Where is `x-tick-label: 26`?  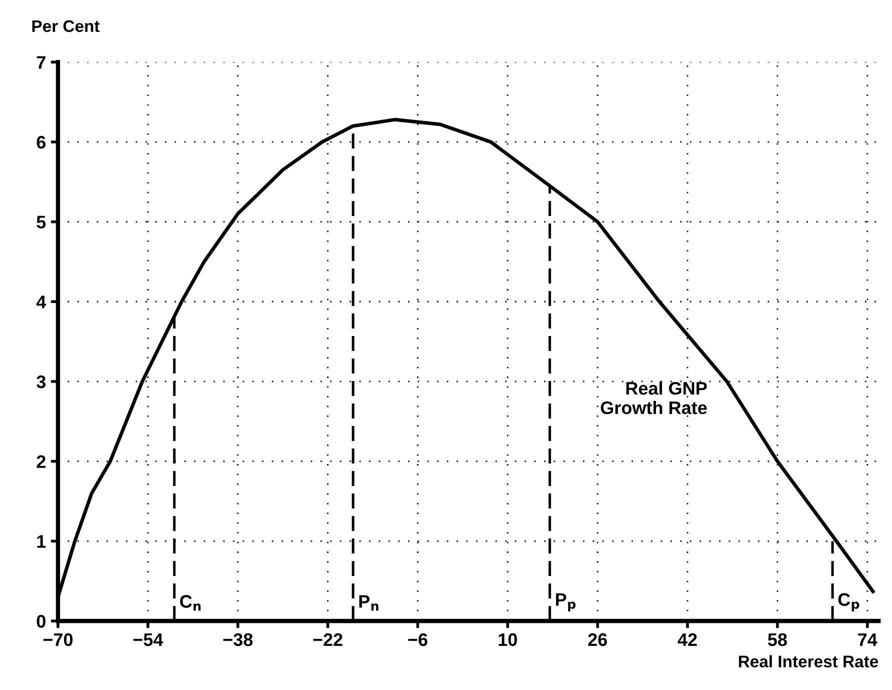 x-tick-label: 26 is located at coordinates (597, 639).